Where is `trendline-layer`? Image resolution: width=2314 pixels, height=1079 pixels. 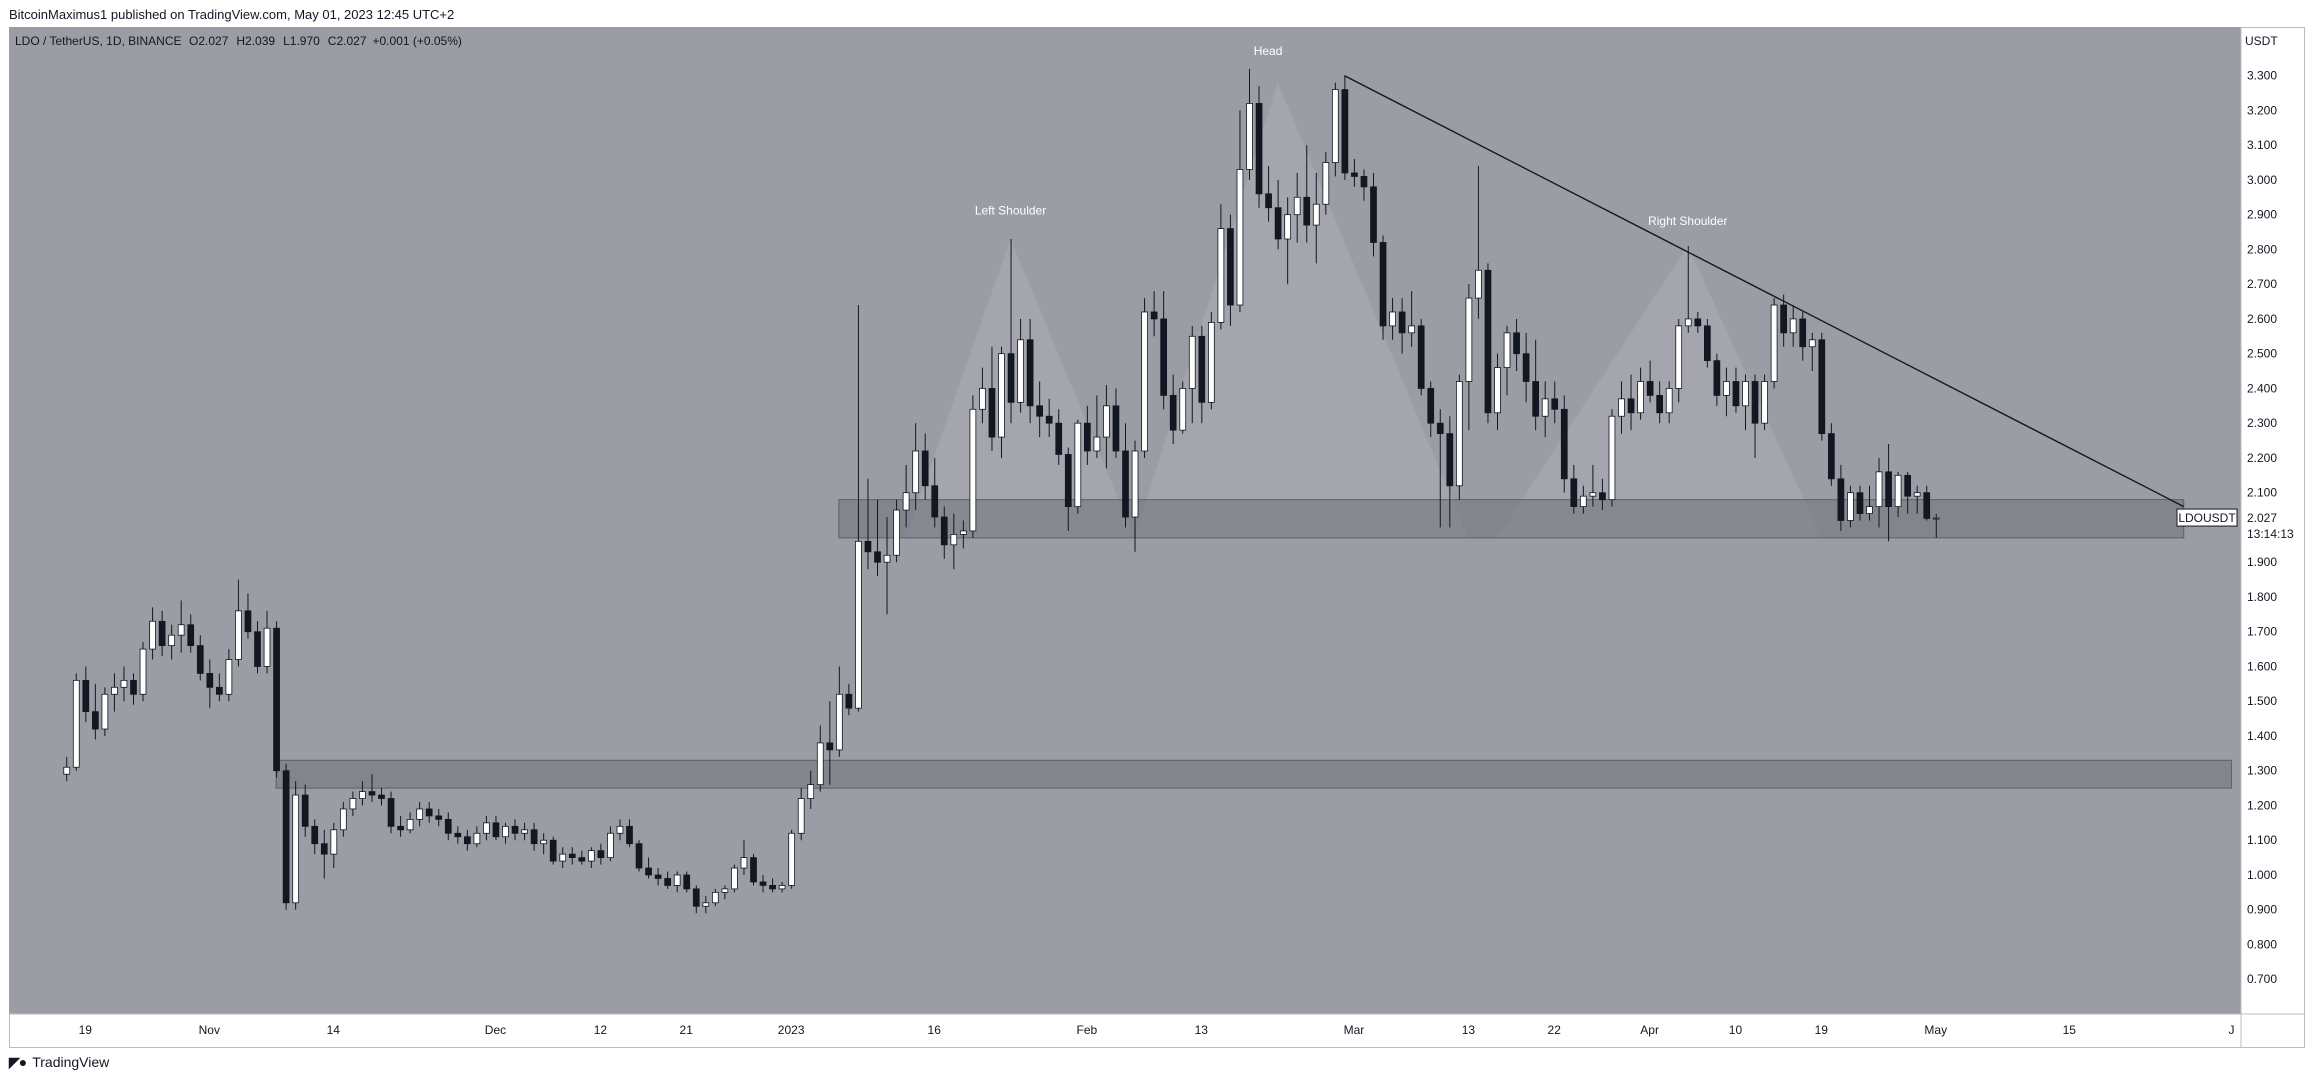 trendline-layer is located at coordinates (1764, 291).